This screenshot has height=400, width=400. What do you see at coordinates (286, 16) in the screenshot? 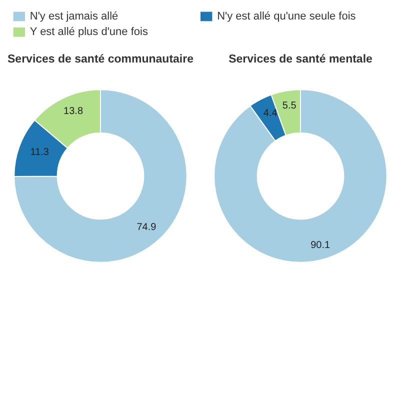
I see `legend-label: N'y est allé qu'une seule fois` at bounding box center [286, 16].